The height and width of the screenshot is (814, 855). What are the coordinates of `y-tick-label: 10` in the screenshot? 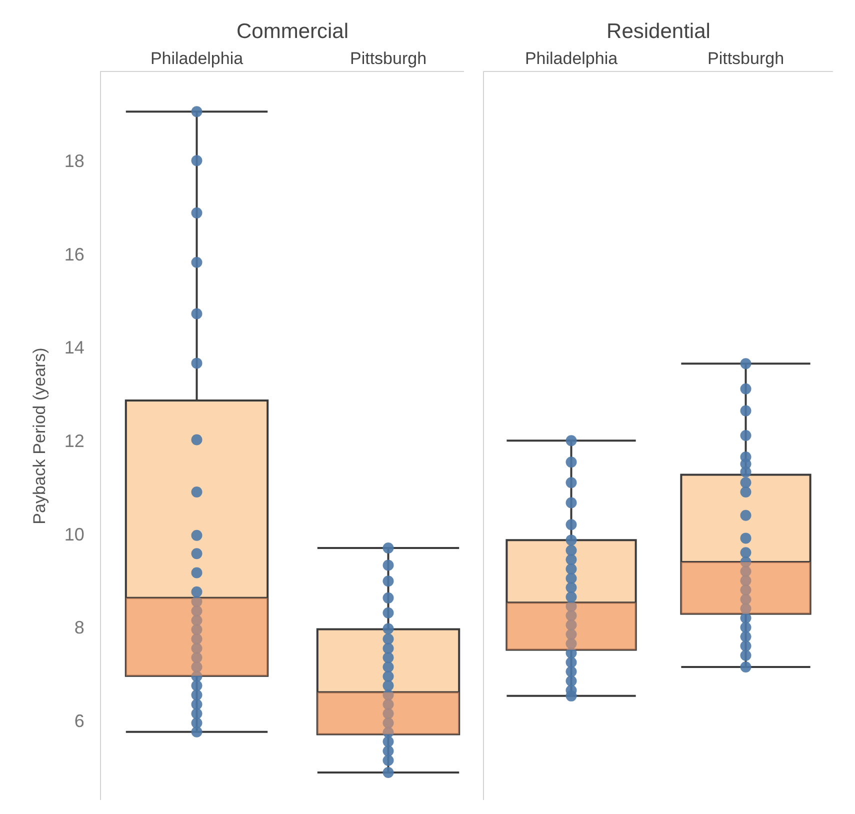 It's located at (74, 534).